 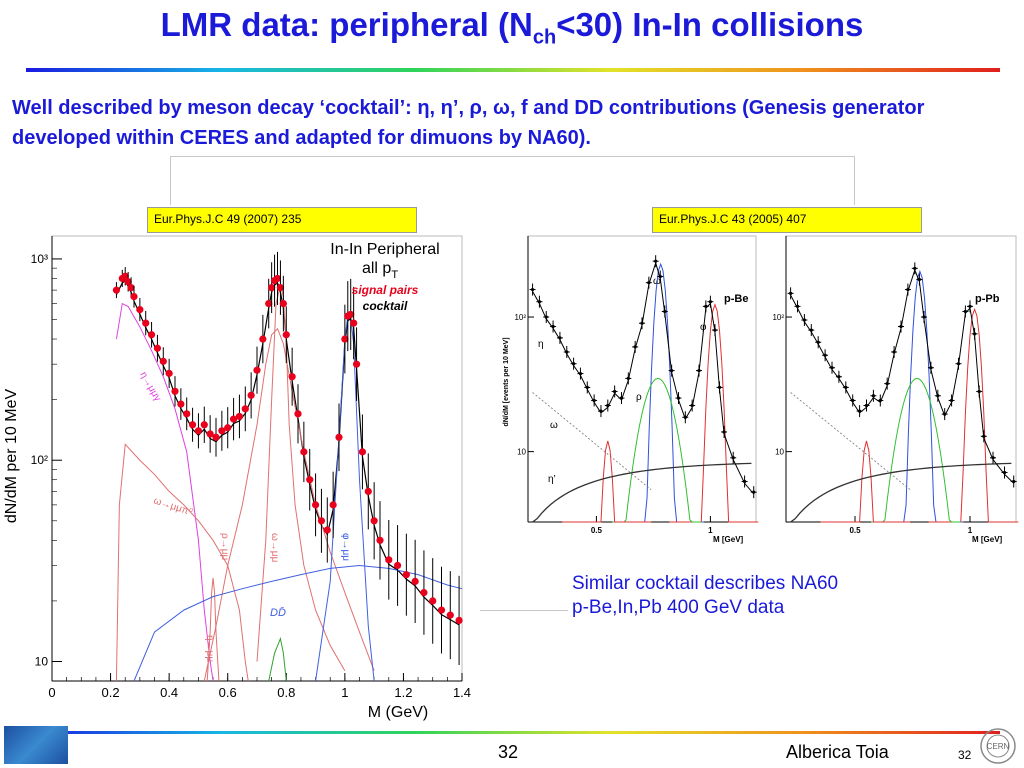 What do you see at coordinates (541, 344) in the screenshot?
I see `p-be-annotation-eta: η` at bounding box center [541, 344].